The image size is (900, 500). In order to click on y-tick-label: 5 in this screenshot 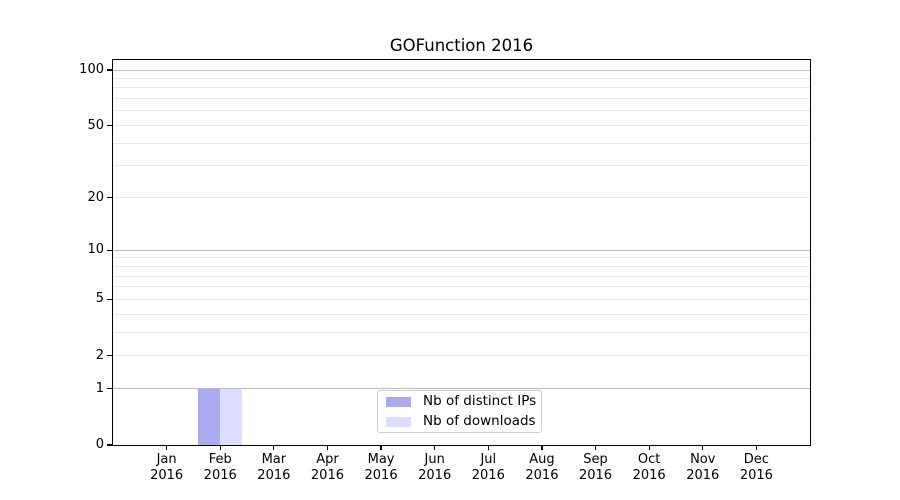, I will do `click(99, 299)`.